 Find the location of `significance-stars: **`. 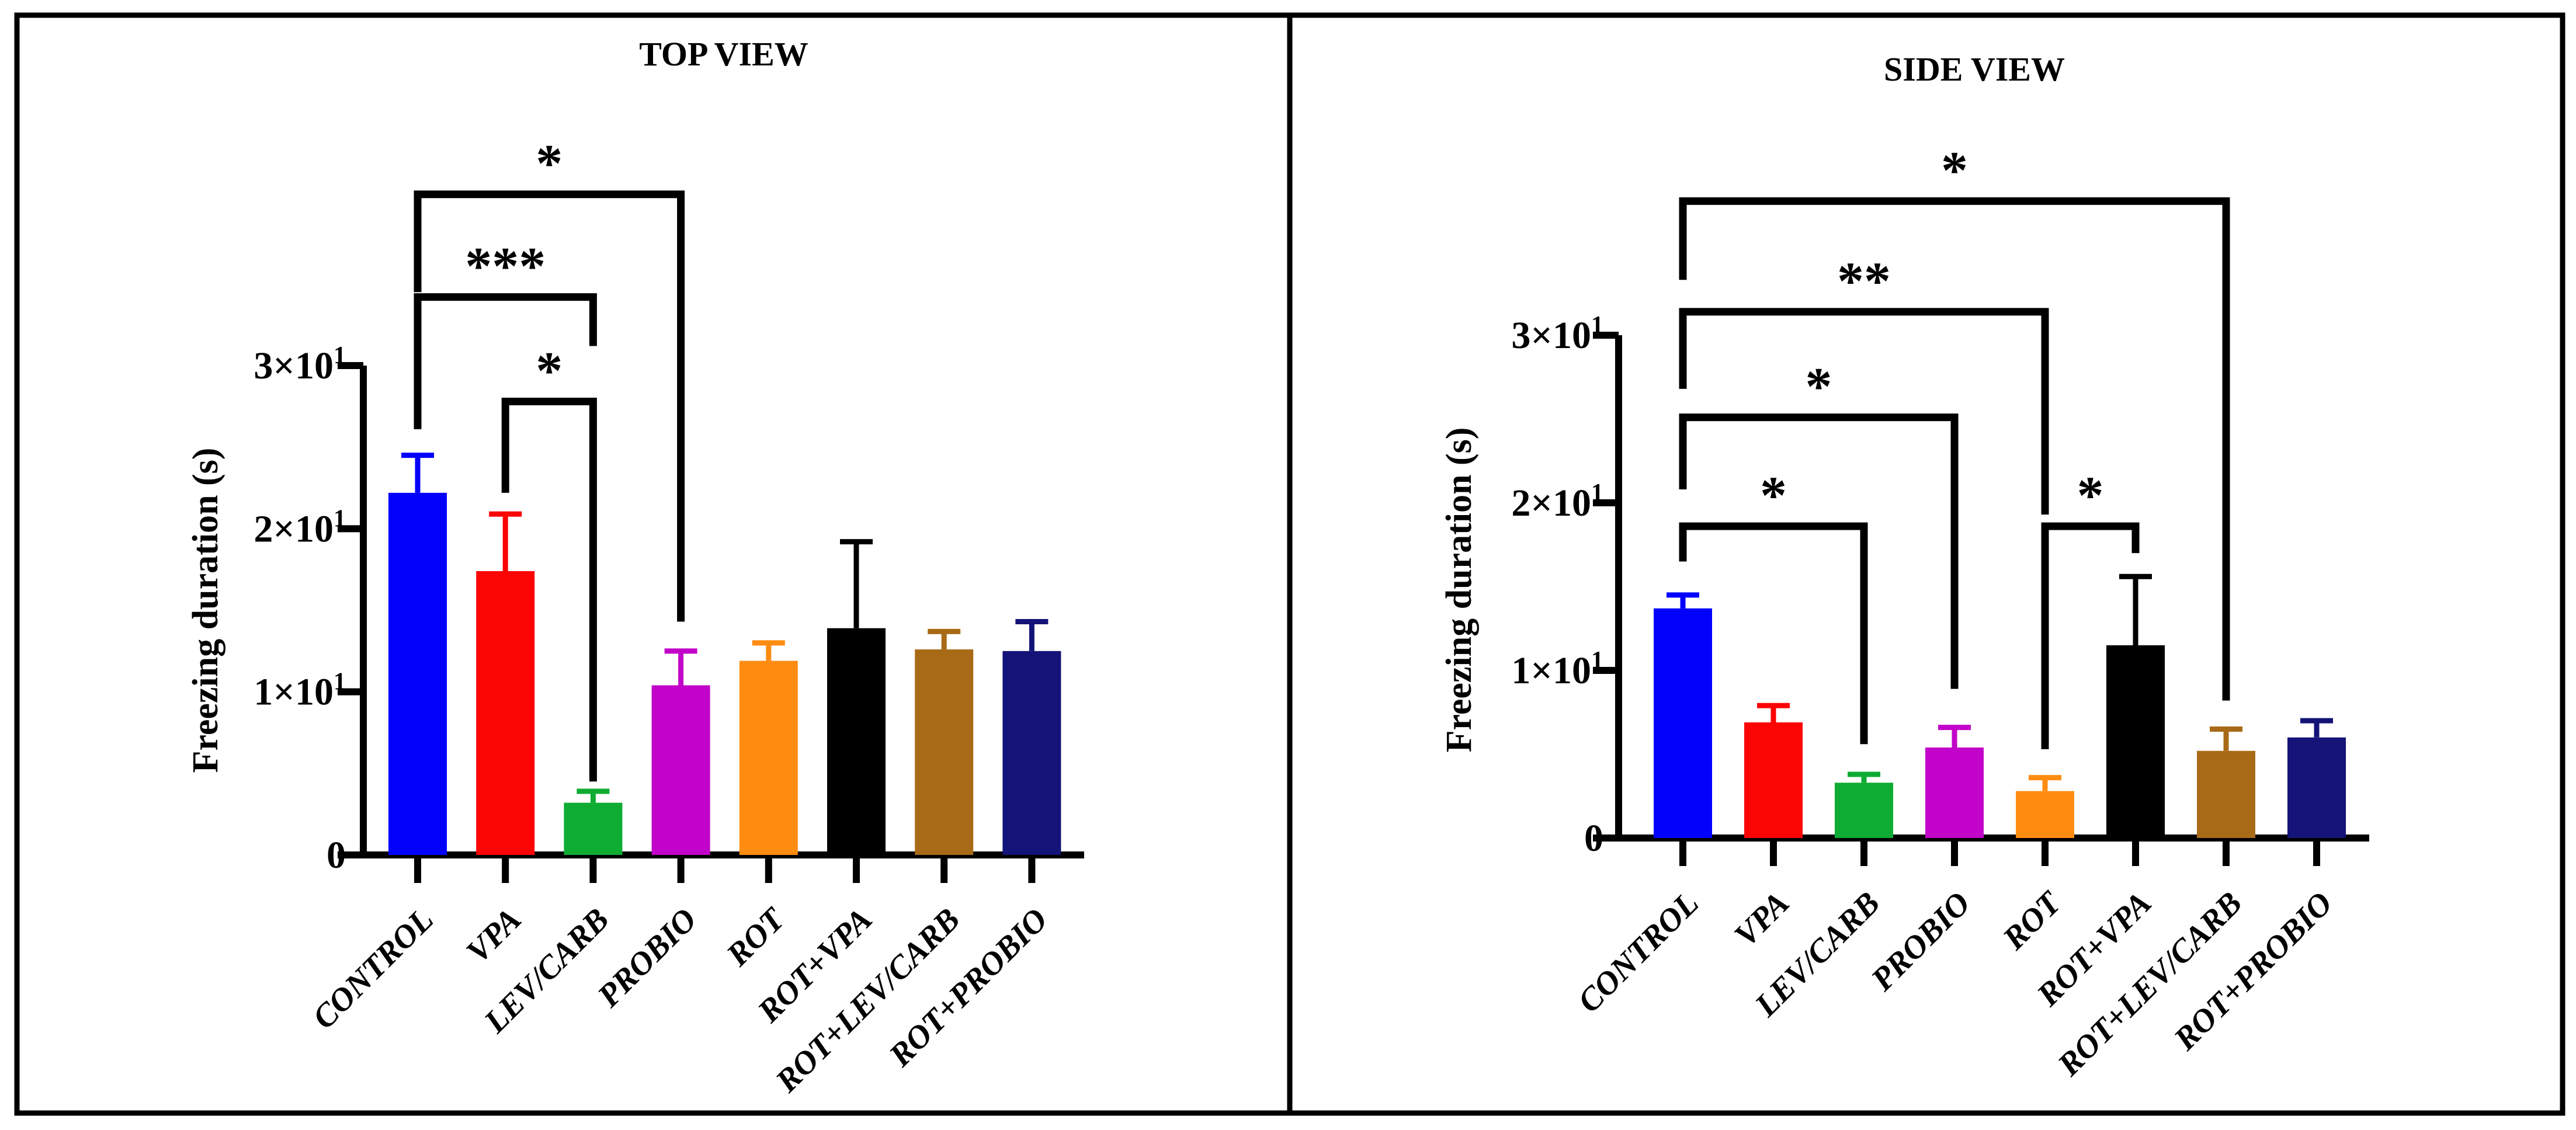

significance-stars: ** is located at coordinates (1864, 281).